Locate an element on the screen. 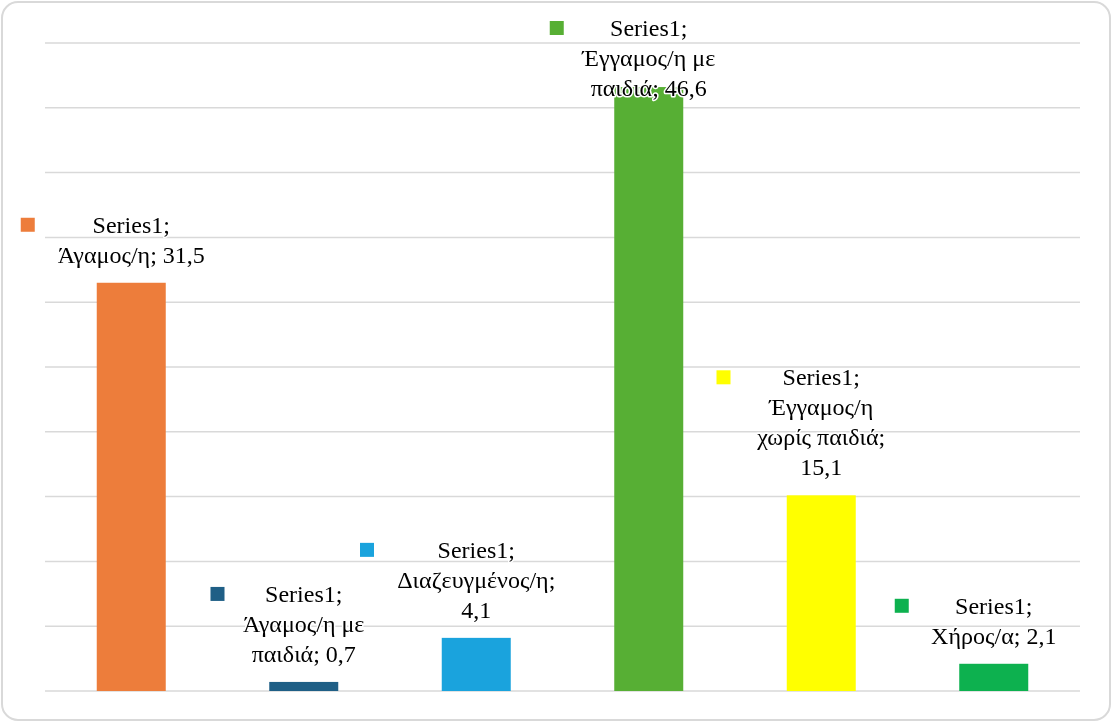 This screenshot has height=722, width=1112. data-label: Series1; Διαζευγμένος/η; 4,1 is located at coordinates (476, 579).